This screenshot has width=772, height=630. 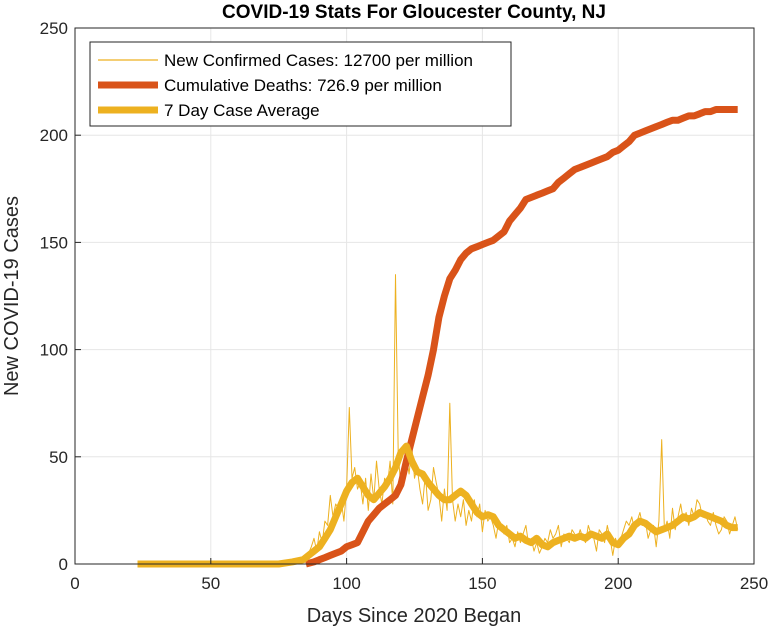 I want to click on legend-box, so click(x=300, y=84).